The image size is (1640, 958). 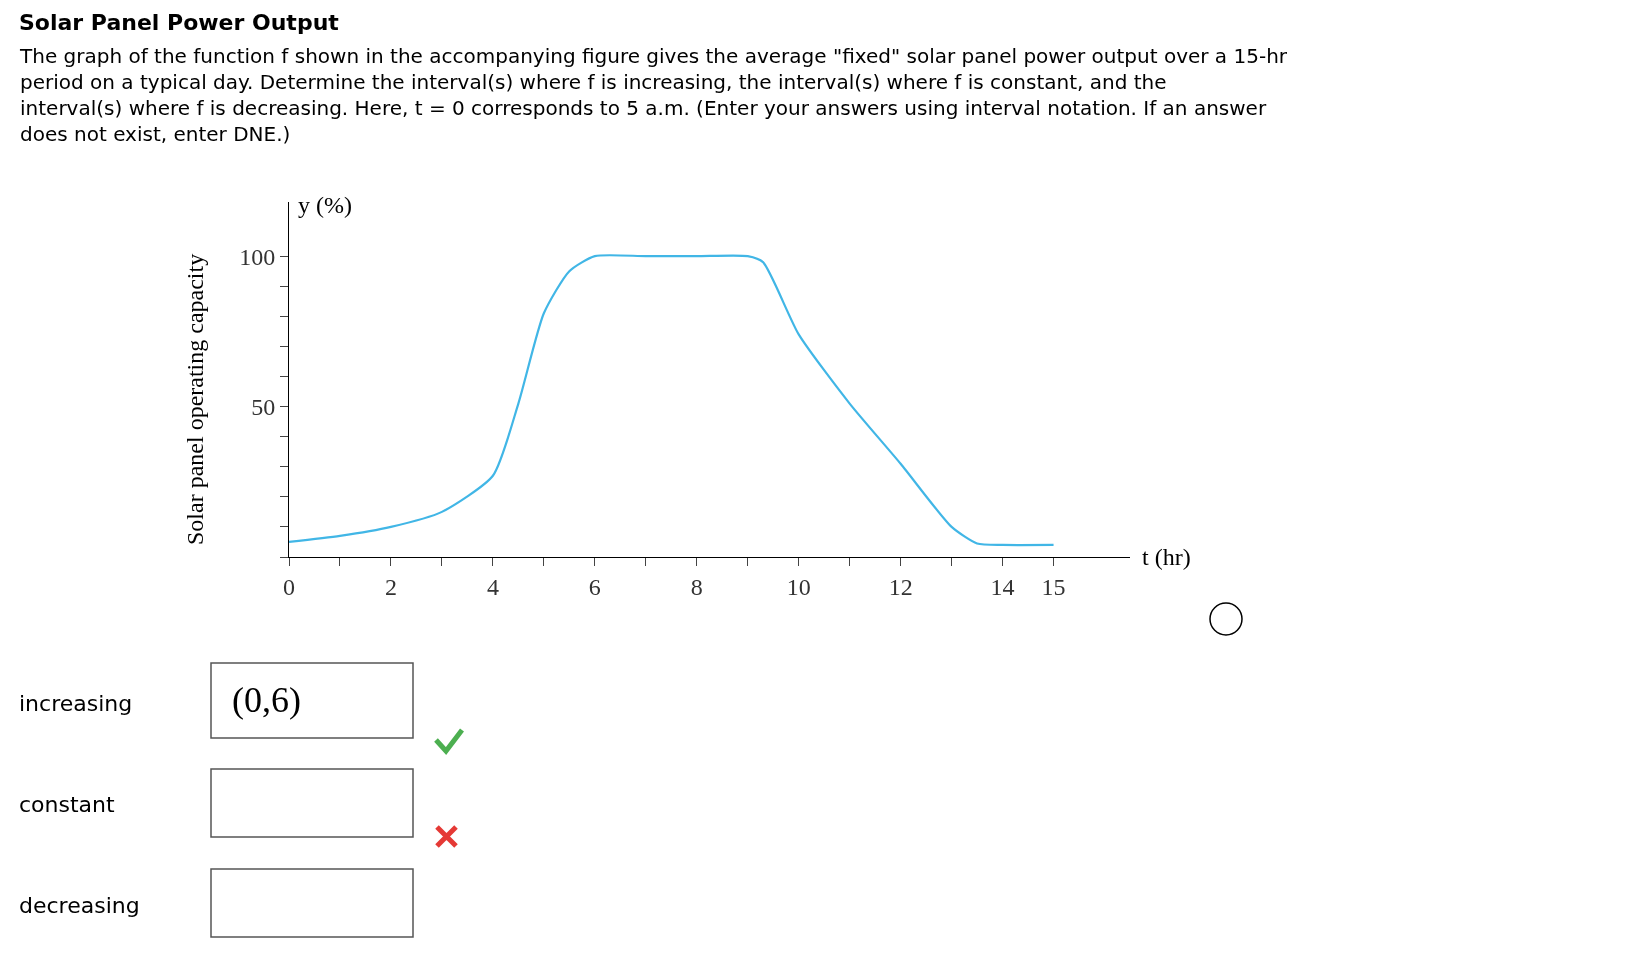 I want to click on y-axis-title: y (%), so click(x=325, y=205).